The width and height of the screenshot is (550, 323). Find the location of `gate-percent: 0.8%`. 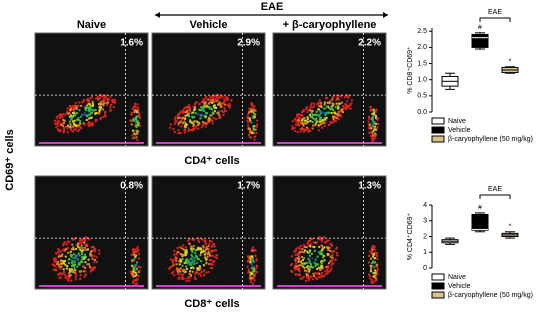

gate-percent: 0.8% is located at coordinates (131, 186).